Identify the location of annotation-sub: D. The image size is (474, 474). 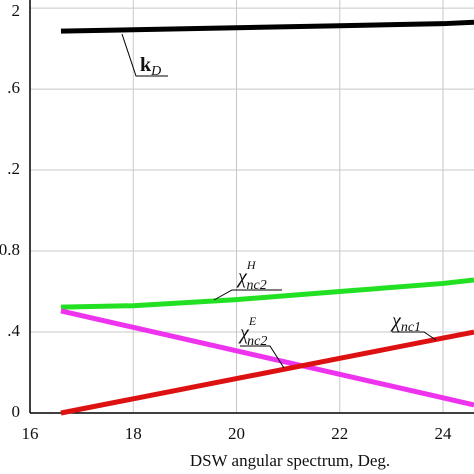
(155, 71).